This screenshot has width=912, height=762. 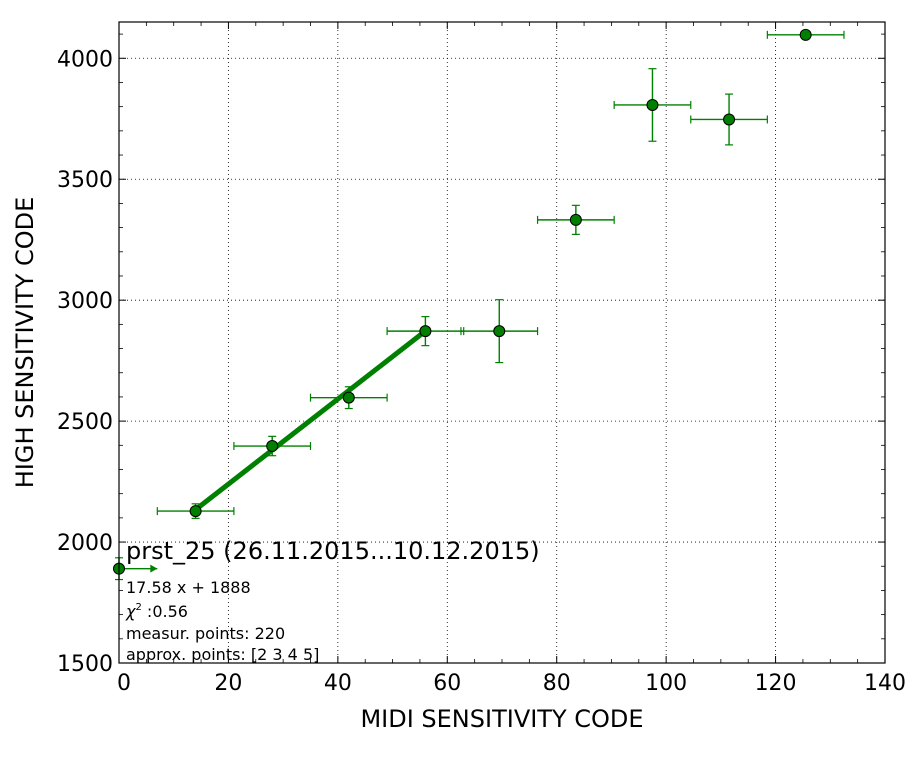 What do you see at coordinates (154, 568) in the screenshot?
I see `x-error-arrow` at bounding box center [154, 568].